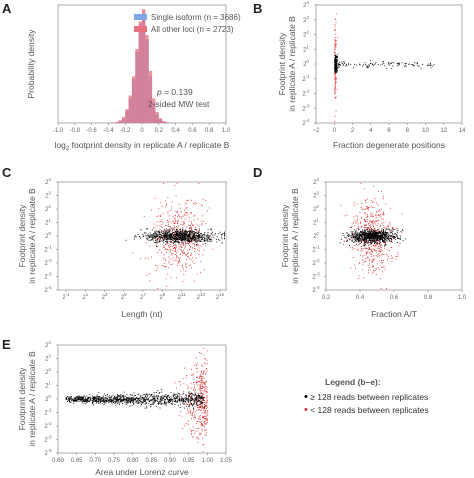 The image size is (474, 478). What do you see at coordinates (222, 294) in the screenshot?
I see `panel-c-x-tick-exponent: 15` at bounding box center [222, 294].